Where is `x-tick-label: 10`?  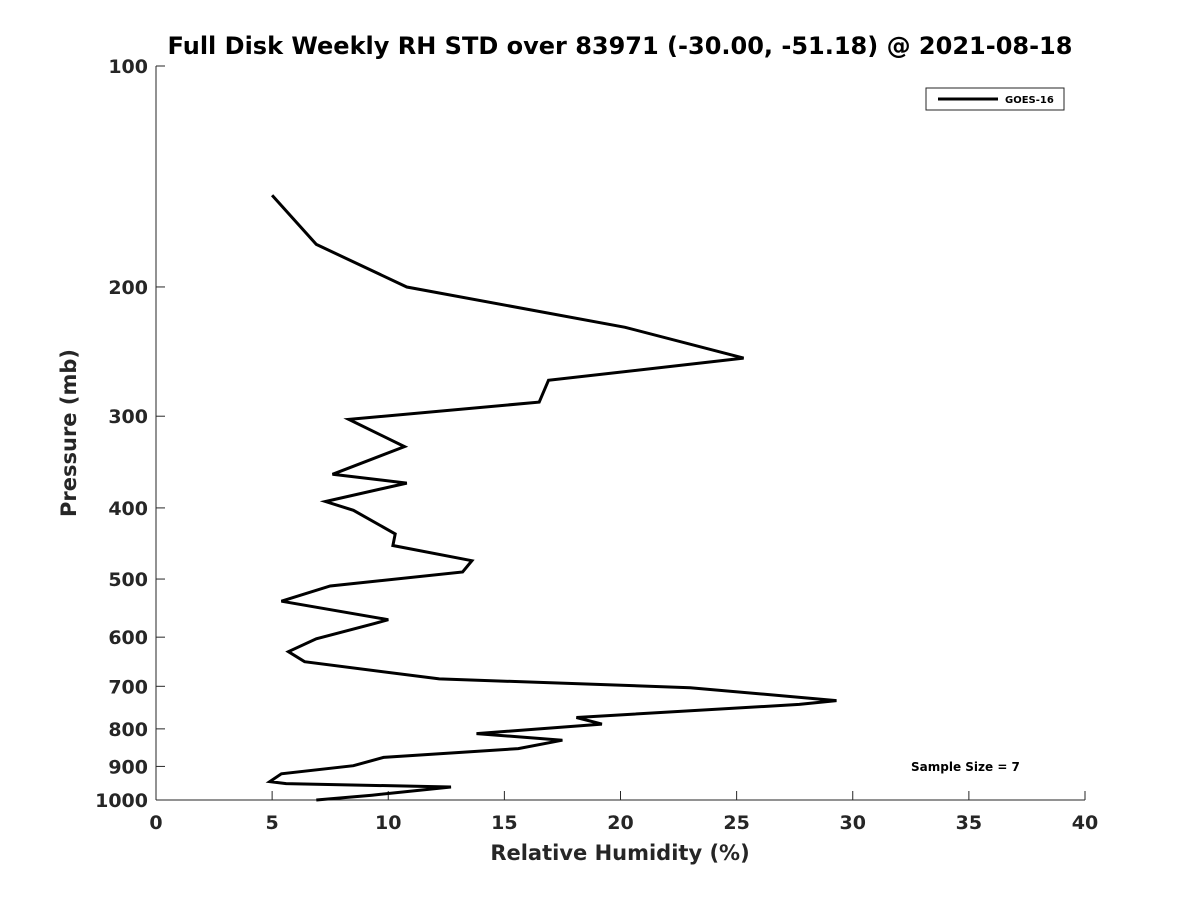
x-tick-label: 10 is located at coordinates (388, 823).